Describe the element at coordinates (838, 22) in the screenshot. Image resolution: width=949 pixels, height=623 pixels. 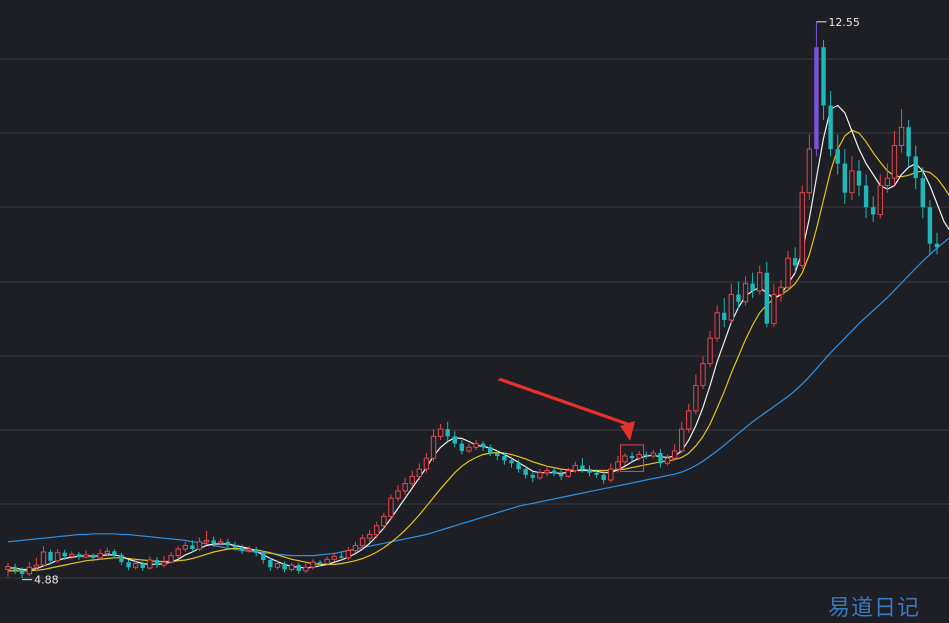
I see `max-price-marker: 12.55` at that location.